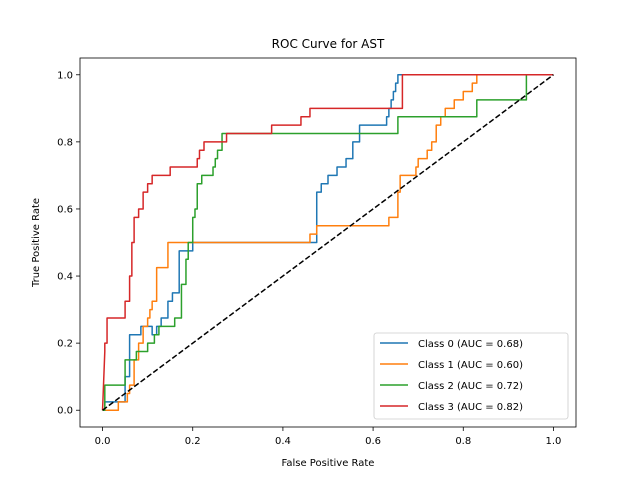 The height and width of the screenshot is (480, 640). I want to click on legend-entry: Class 3 (AUC = 0.82), so click(470, 407).